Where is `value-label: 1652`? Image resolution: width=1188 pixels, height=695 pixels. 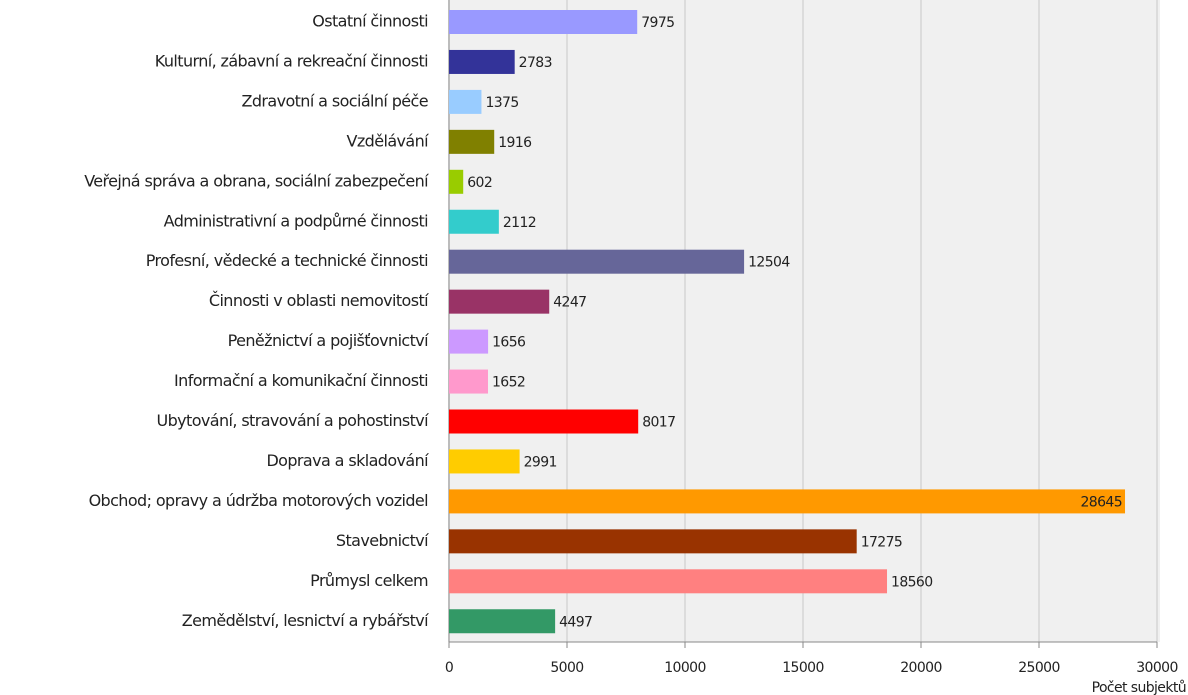
value-label: 1652 is located at coordinates (508, 383).